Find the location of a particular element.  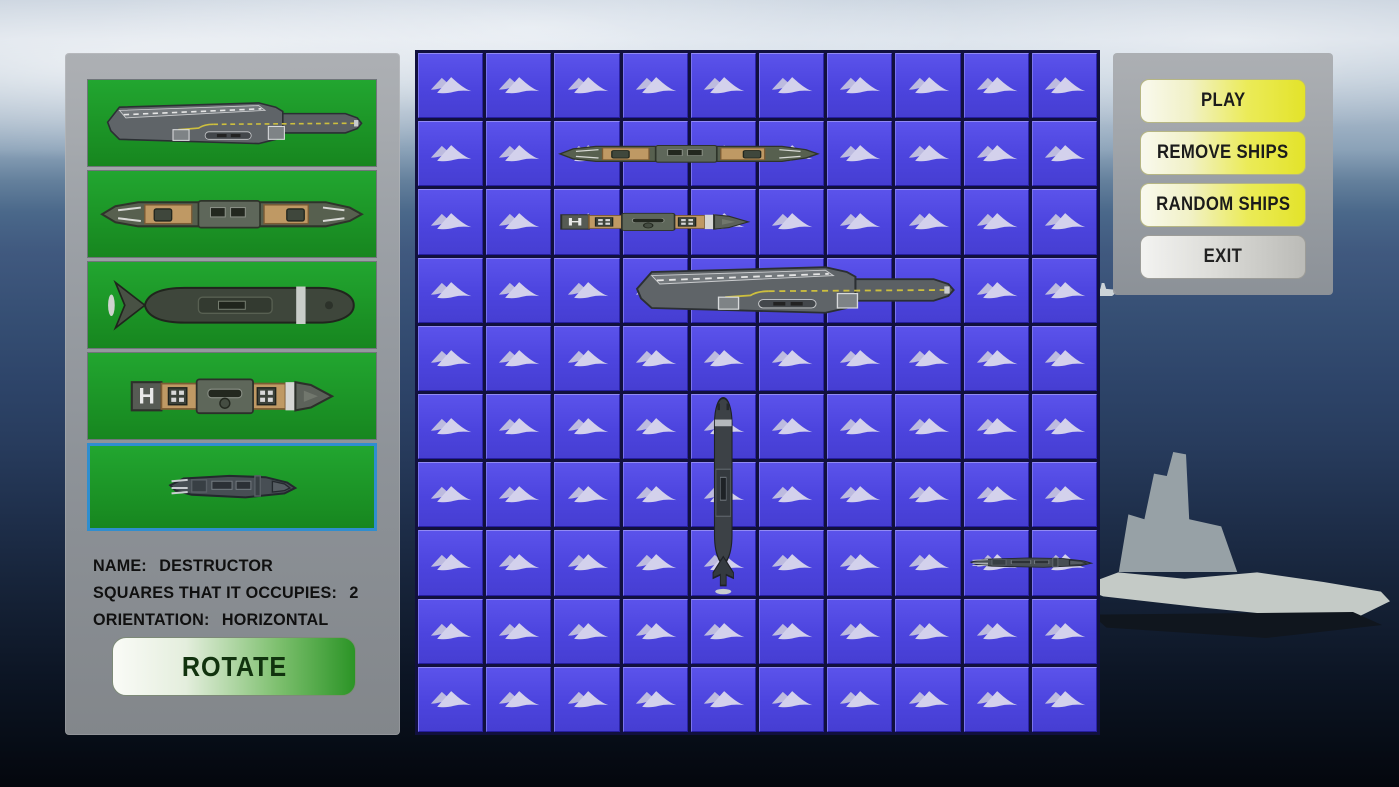

random-ships-button: RANDOM SHIPS is located at coordinates (1223, 205).